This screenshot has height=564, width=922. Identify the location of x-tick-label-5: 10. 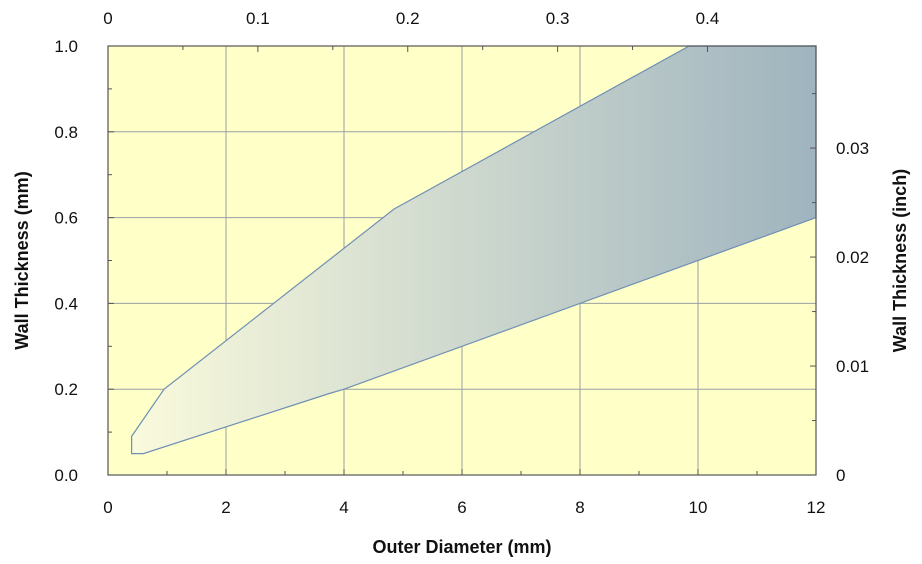
(698, 507).